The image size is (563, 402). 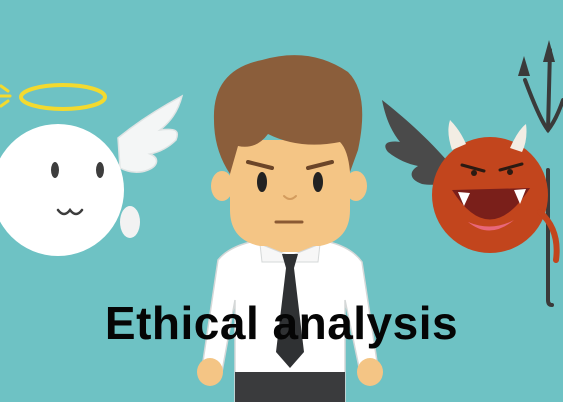 I want to click on angel-wing-icon, so click(x=150, y=133).